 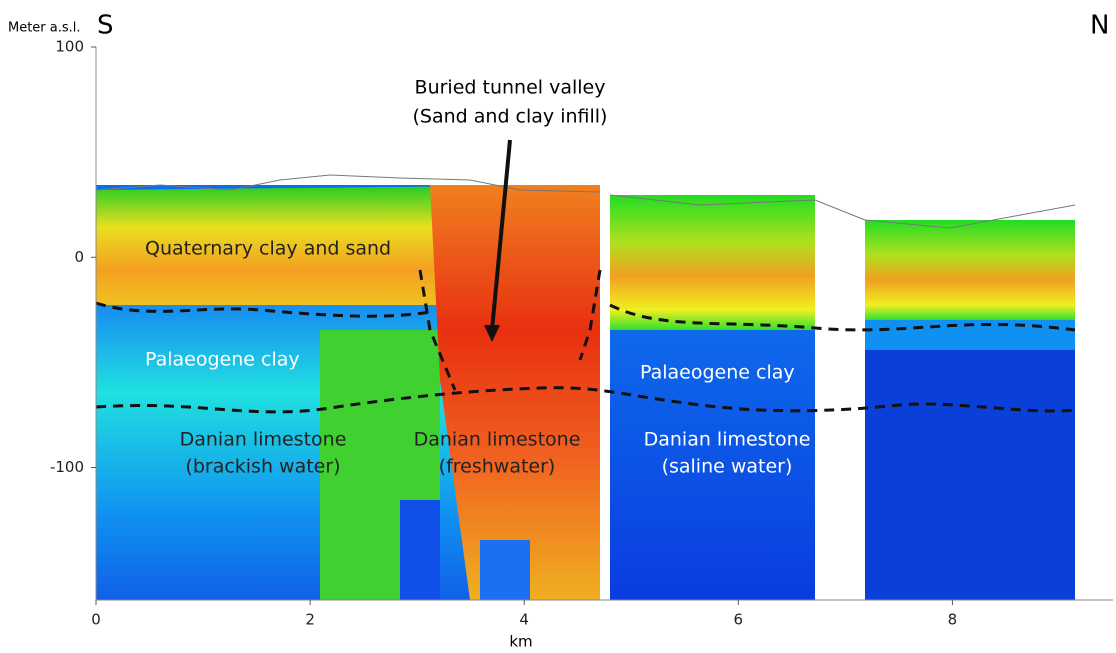 I want to click on arrow, so click(x=501, y=235).